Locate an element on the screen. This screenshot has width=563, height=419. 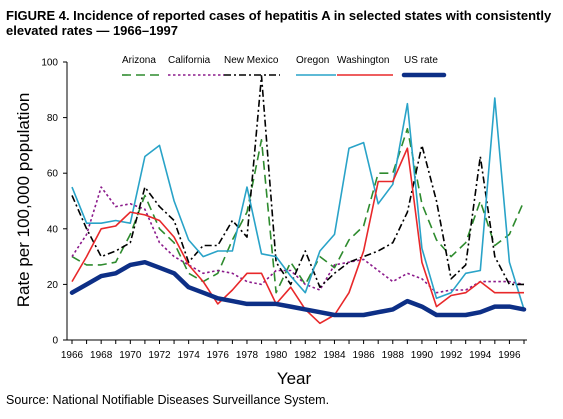
x-tick-label: 1994 is located at coordinates (480, 355).